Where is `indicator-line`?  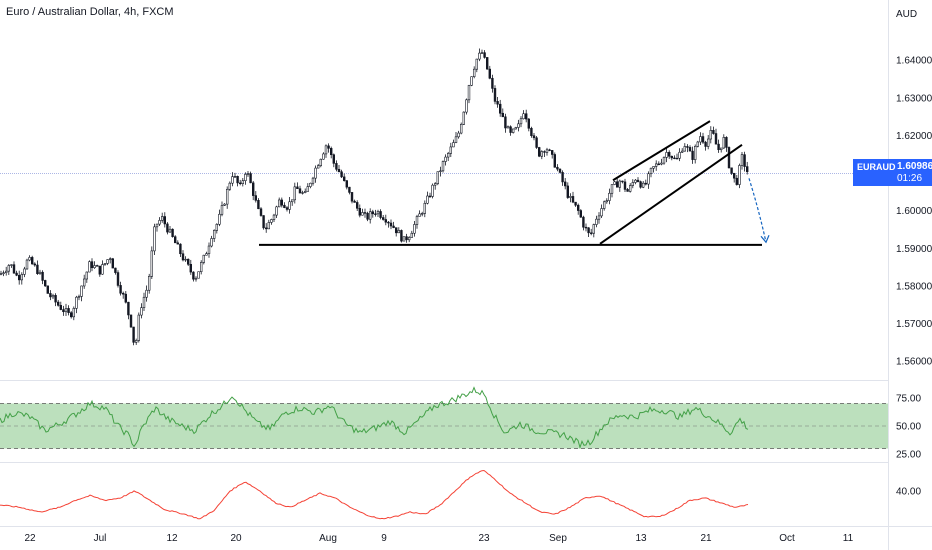
indicator-line is located at coordinates (374, 494).